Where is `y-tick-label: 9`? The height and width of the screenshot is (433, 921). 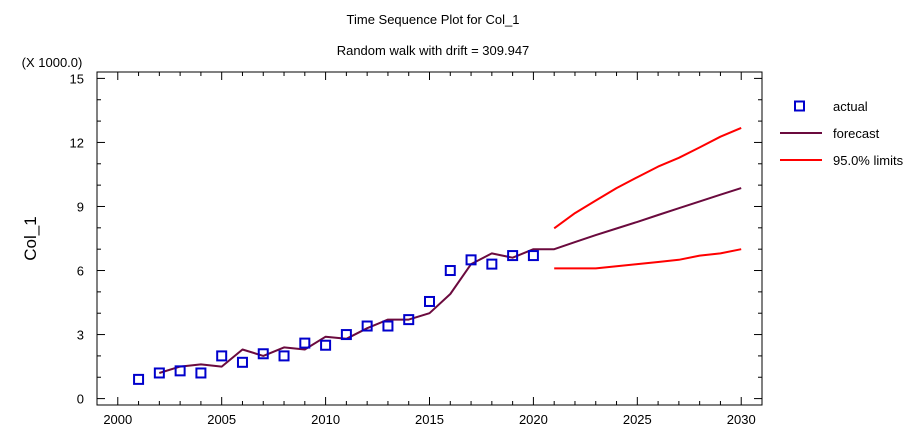
y-tick-label: 9 is located at coordinates (80, 206).